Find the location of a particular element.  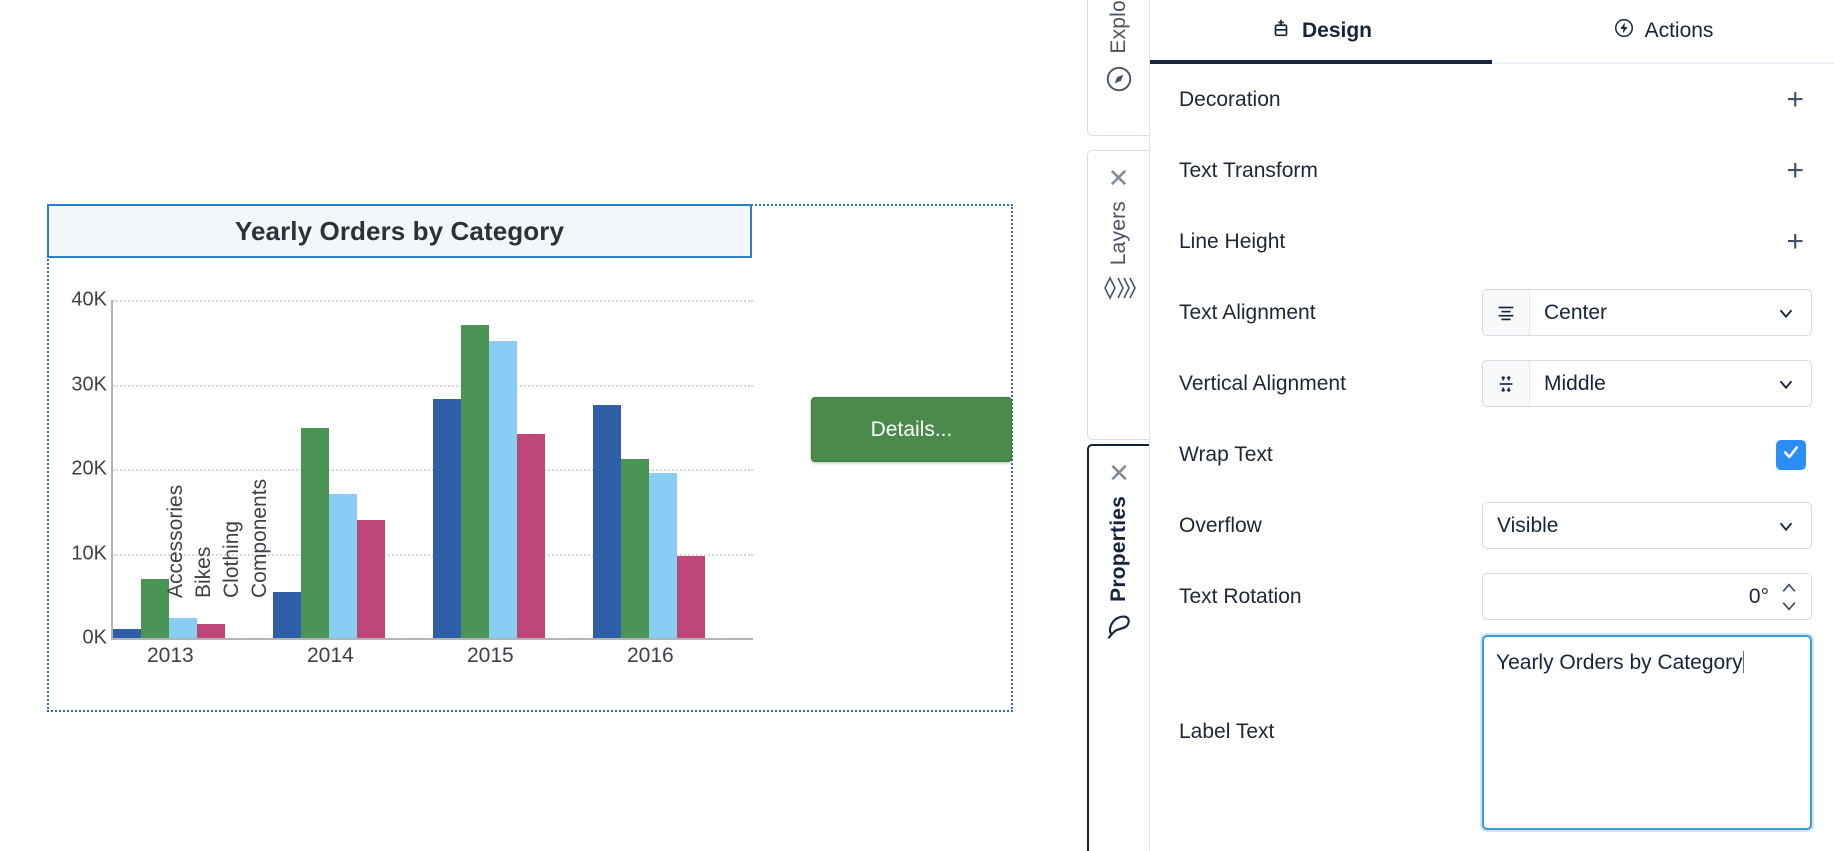

property-label-label-text: Label Text is located at coordinates (1227, 731).